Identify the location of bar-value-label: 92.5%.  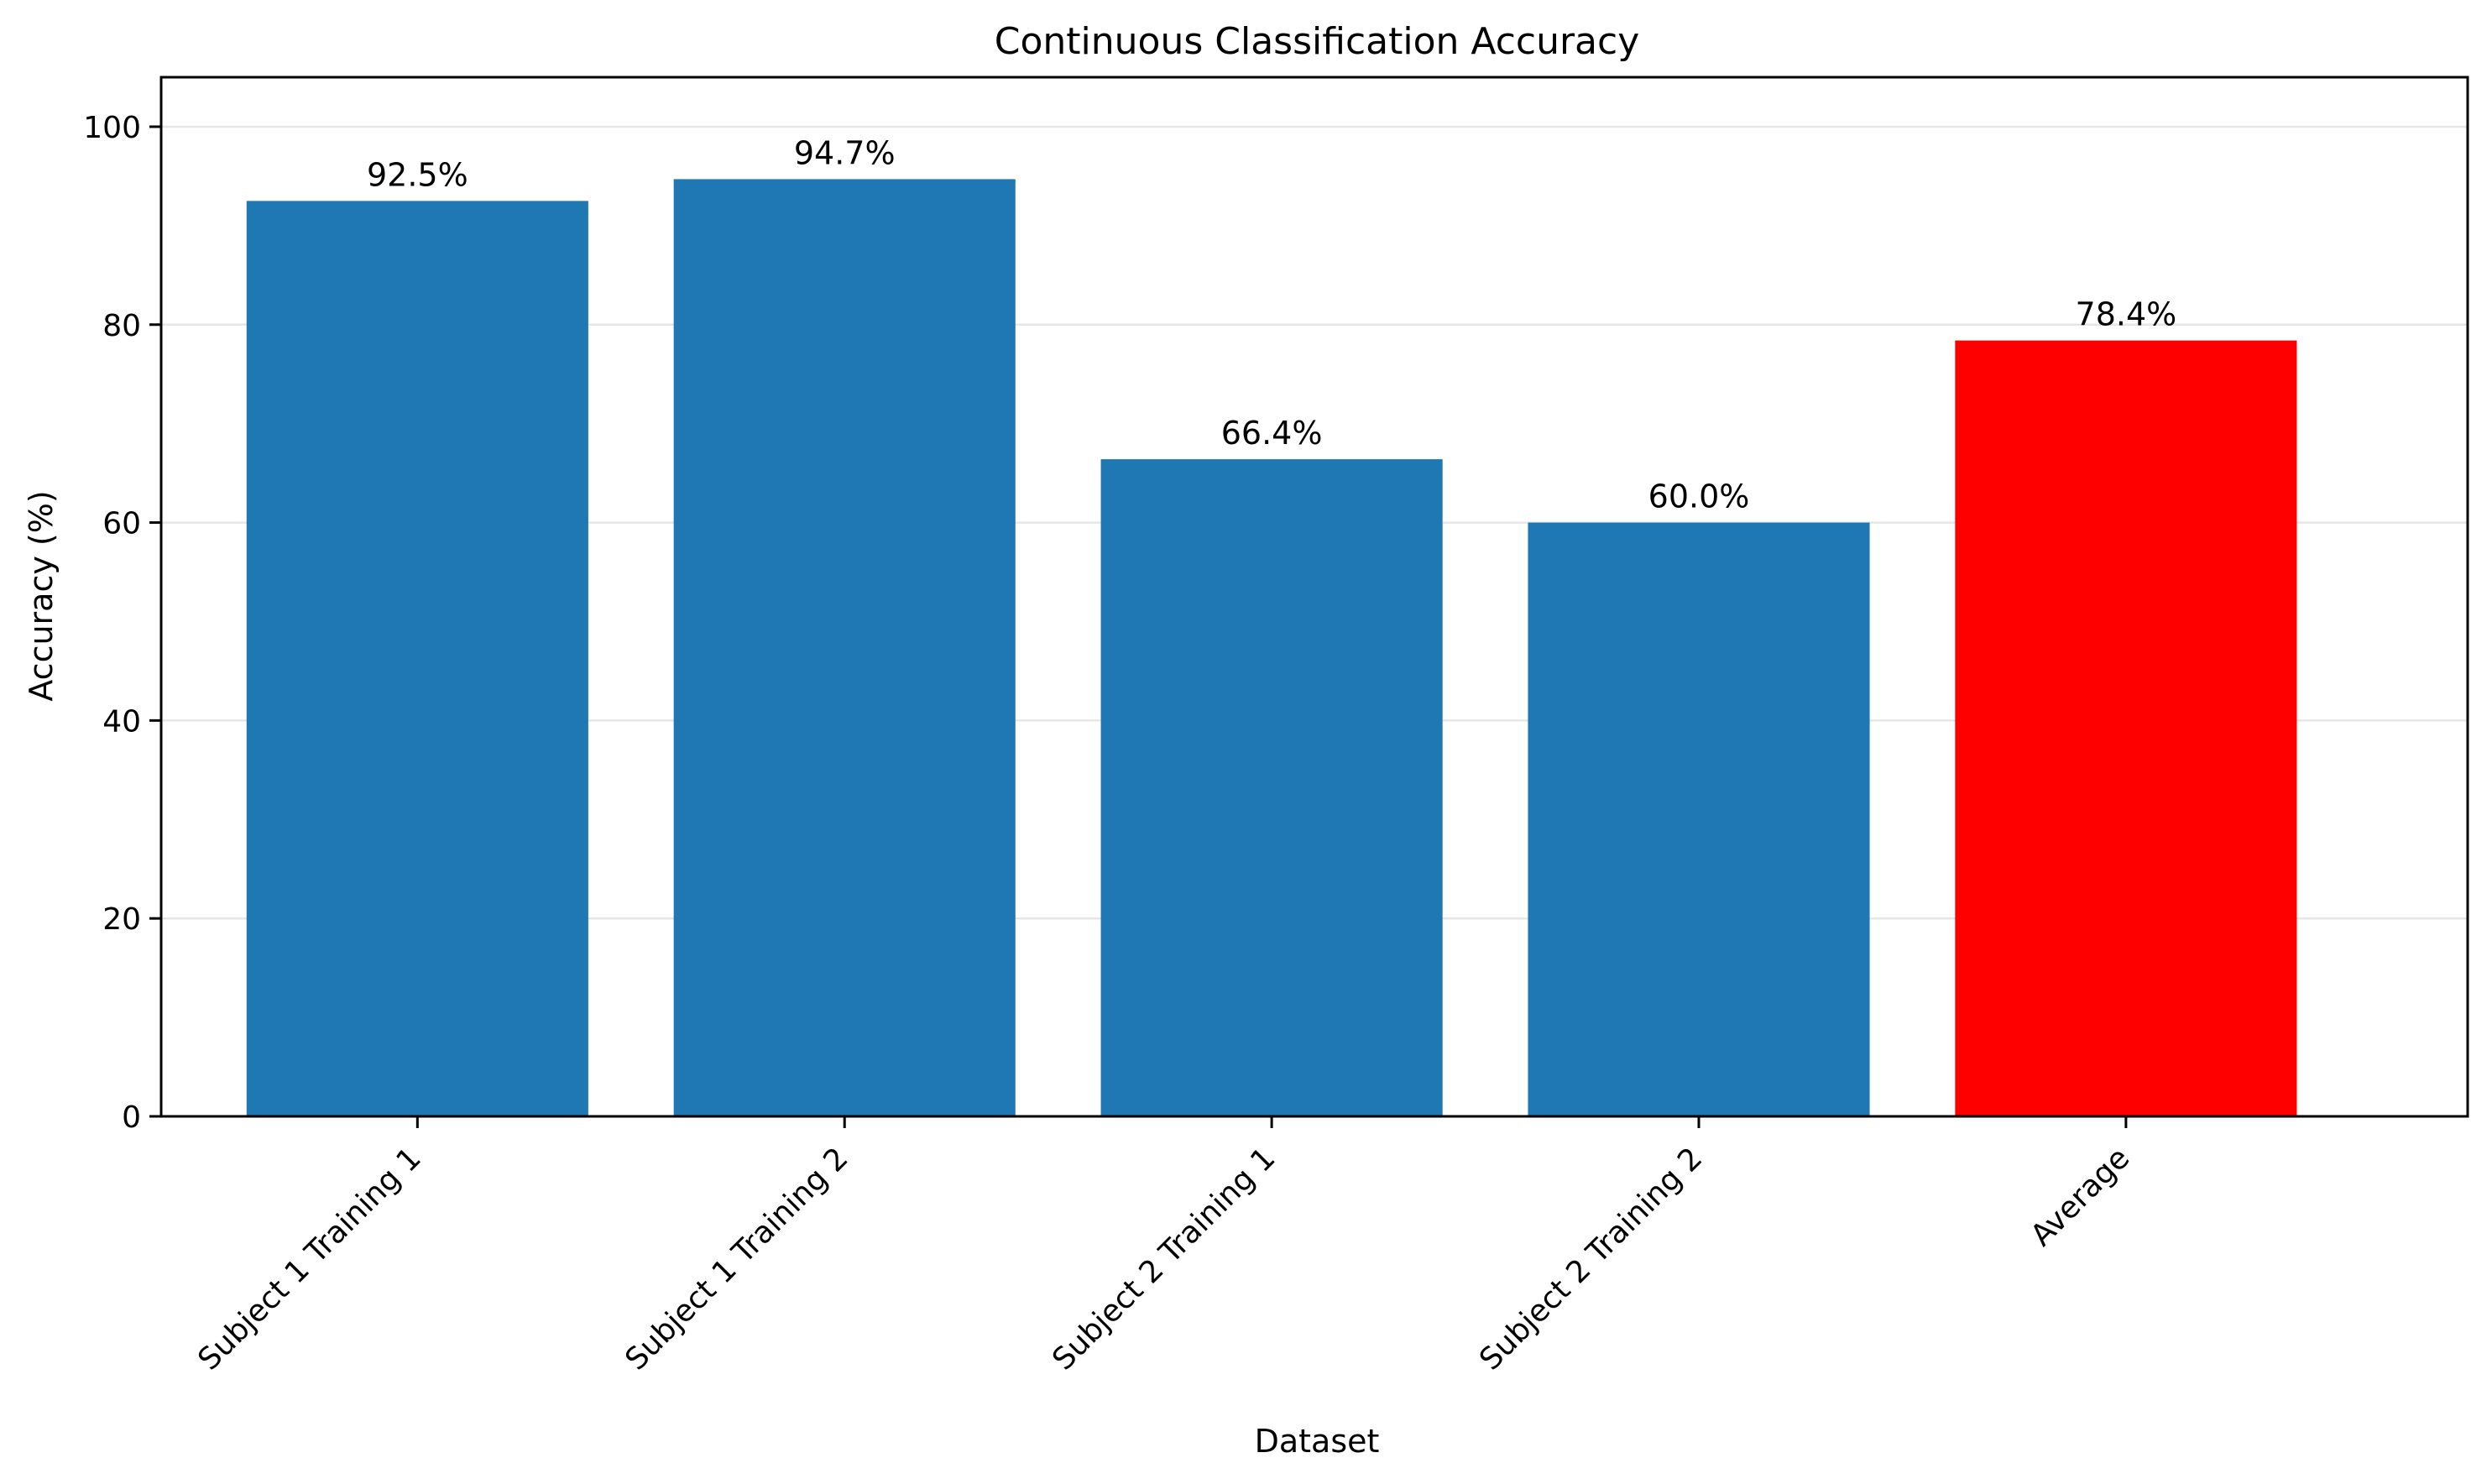
(417, 174).